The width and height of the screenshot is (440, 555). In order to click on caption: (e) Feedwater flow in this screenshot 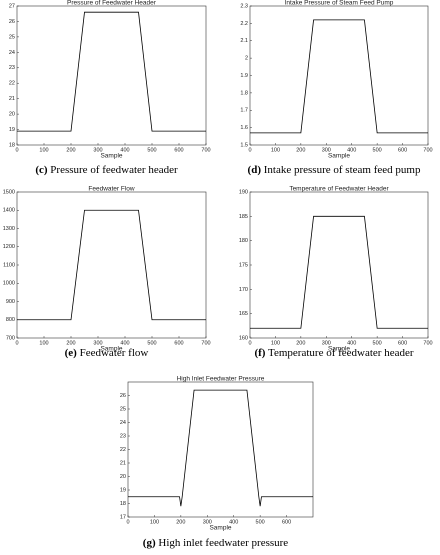, I will do `click(107, 353)`.